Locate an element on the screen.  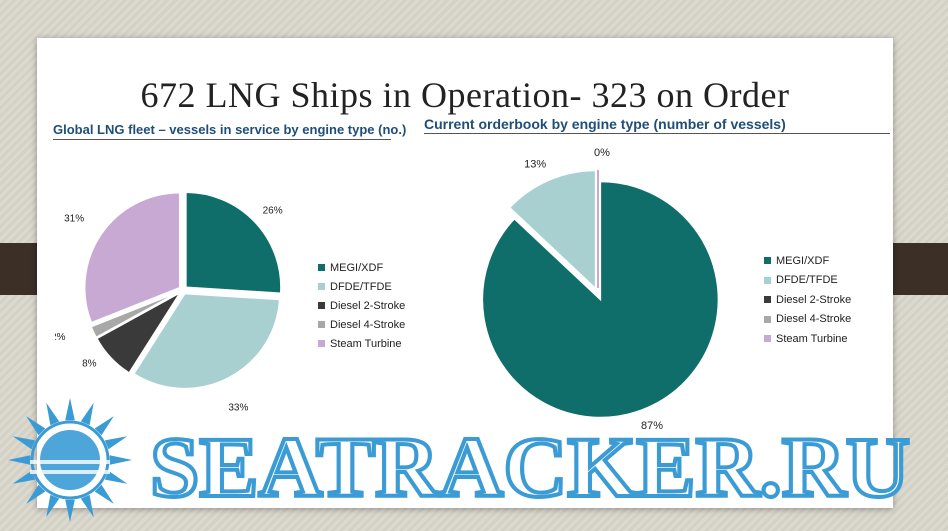
pie-slice-diesel-4-stroke is located at coordinates (135, 315).